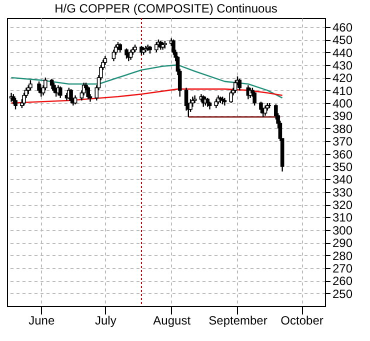  What do you see at coordinates (342, 293) in the screenshot?
I see `y-tick-label: 250` at bounding box center [342, 293].